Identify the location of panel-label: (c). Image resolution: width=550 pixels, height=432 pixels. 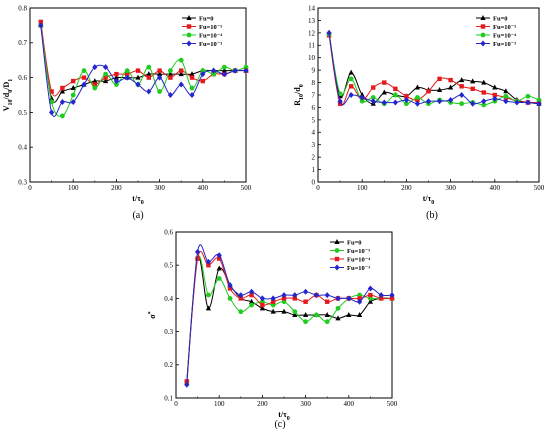
(279, 424).